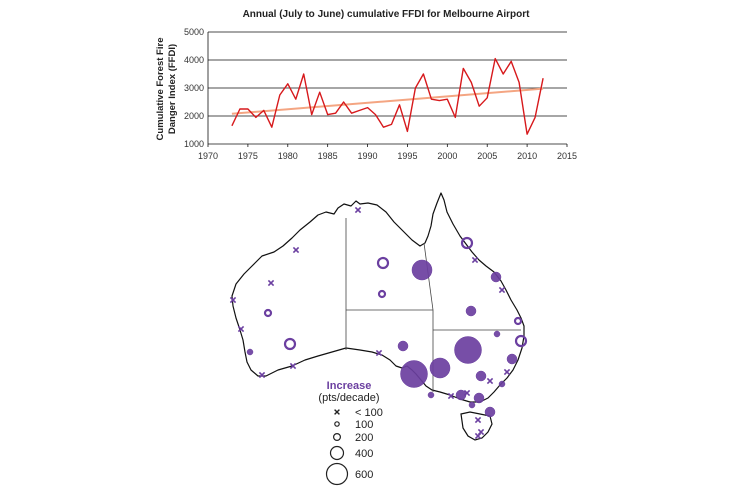 The height and width of the screenshot is (502, 744). What do you see at coordinates (481, 432) in the screenshot?
I see `station-hobart-cross` at bounding box center [481, 432].